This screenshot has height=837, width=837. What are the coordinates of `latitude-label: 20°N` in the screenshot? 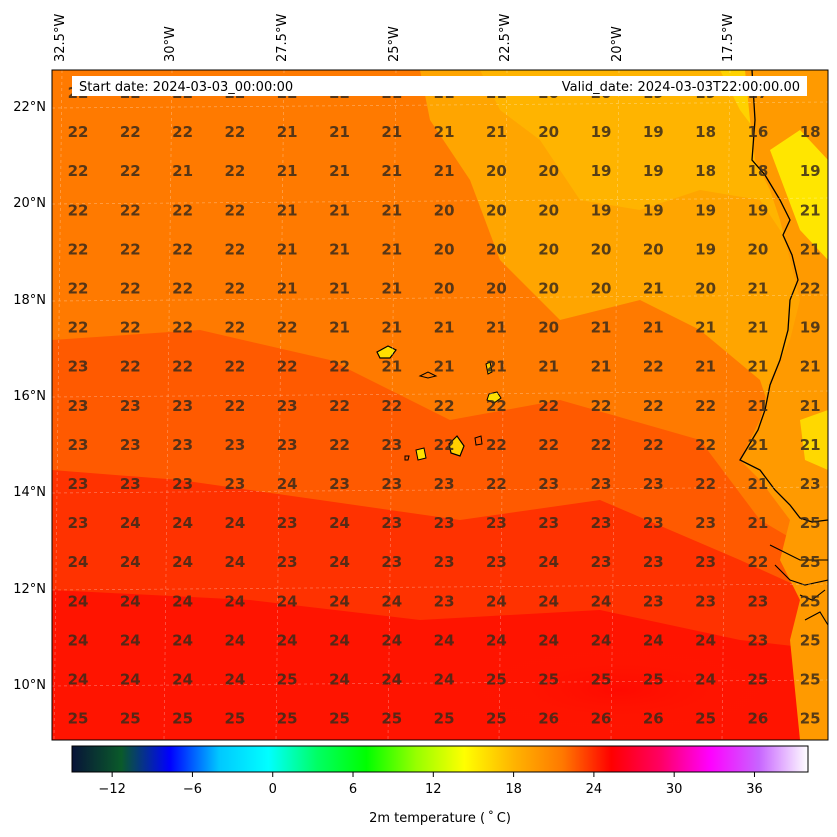 It's located at (29, 203).